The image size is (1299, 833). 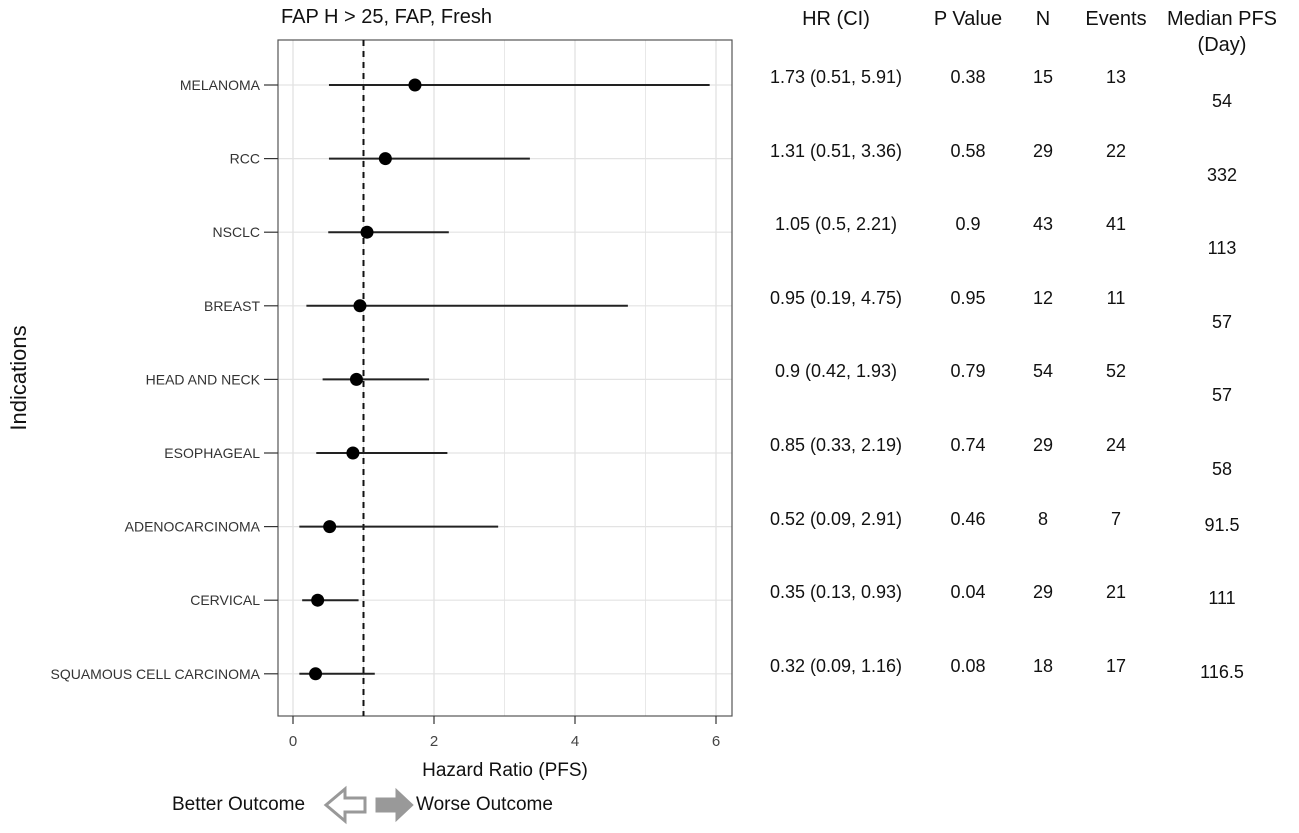 What do you see at coordinates (836, 297) in the screenshot?
I see `table-cell-hr-ci: 0.95 (0.19, 4.75)` at bounding box center [836, 297].